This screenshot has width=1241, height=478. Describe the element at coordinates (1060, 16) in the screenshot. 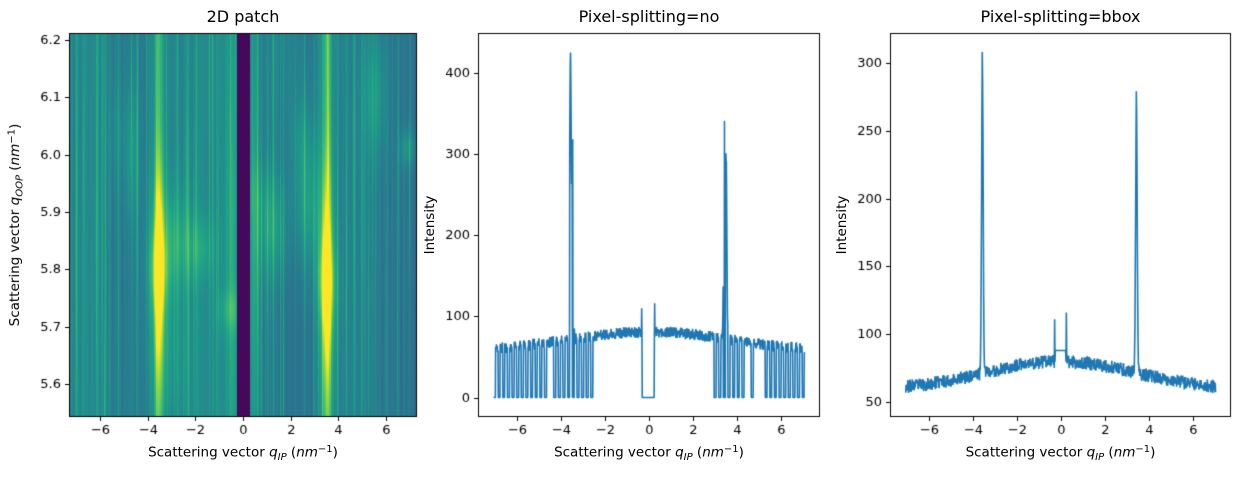

I see `plot3-title: Pixel-splitting=bbox` at that location.